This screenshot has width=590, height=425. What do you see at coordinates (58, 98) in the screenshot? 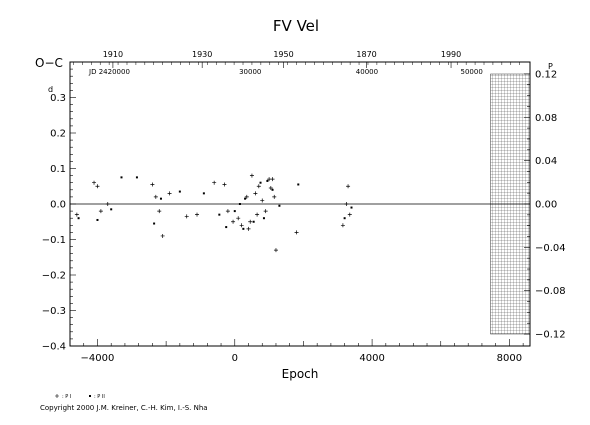
I see `left-tick-label: 0.3` at bounding box center [58, 98].